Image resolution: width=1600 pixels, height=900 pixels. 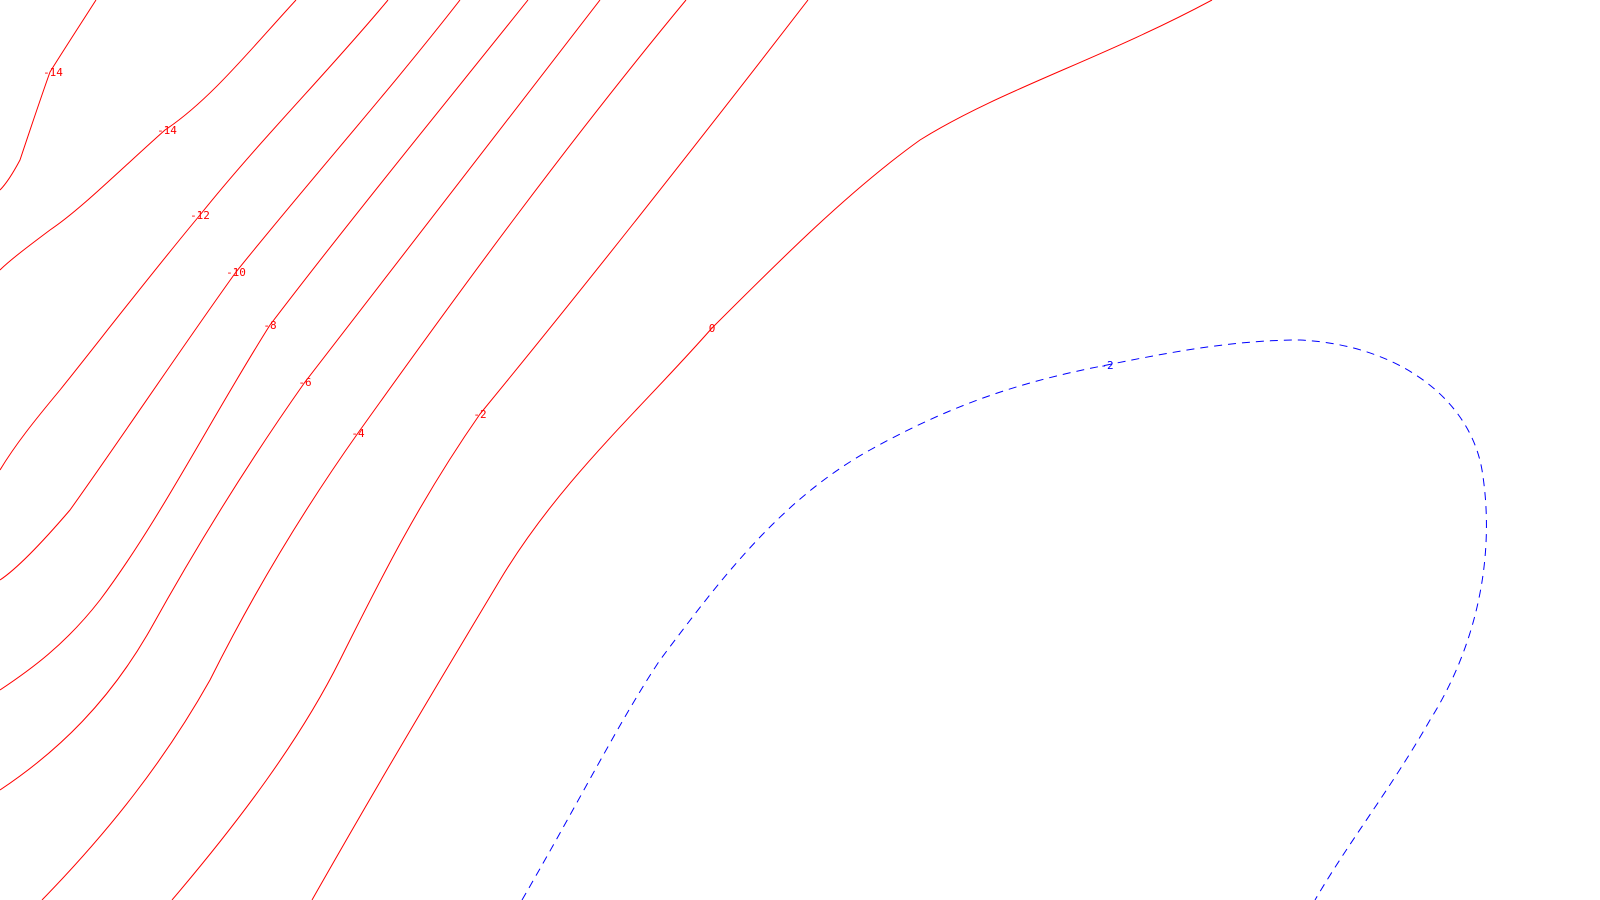 I want to click on contour-label: -8, so click(x=269, y=325).